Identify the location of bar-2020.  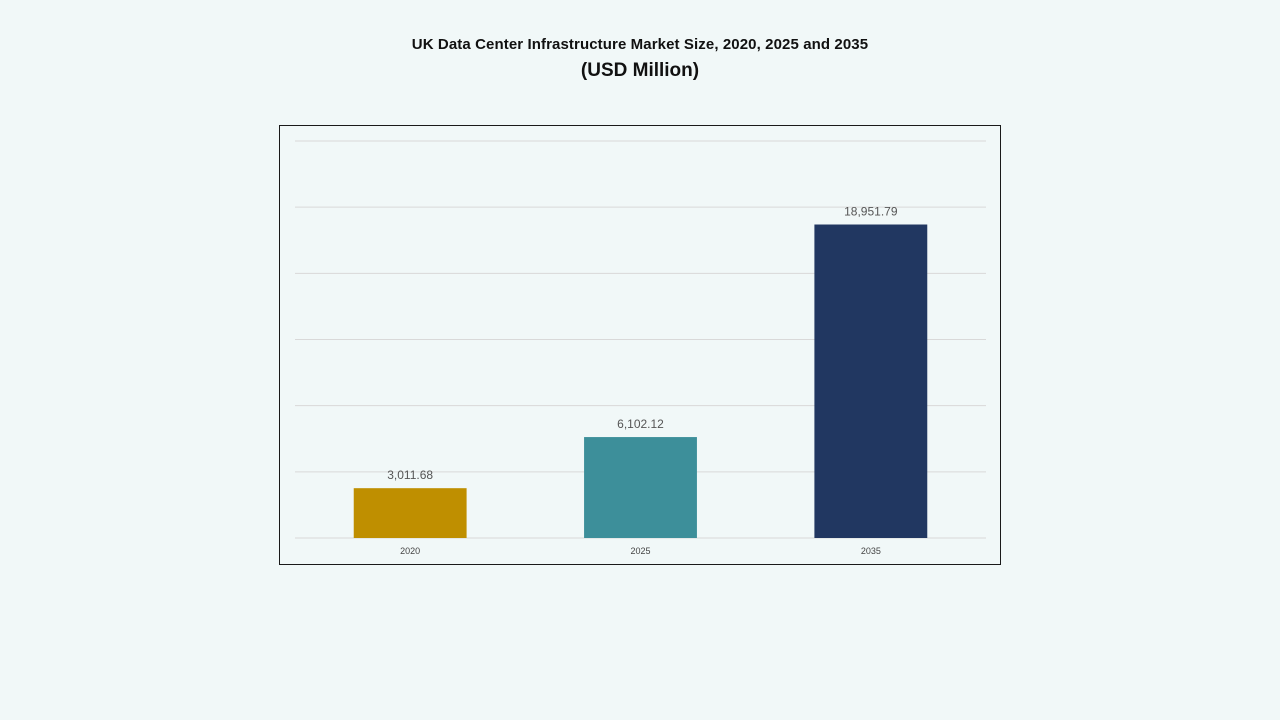
(410, 513).